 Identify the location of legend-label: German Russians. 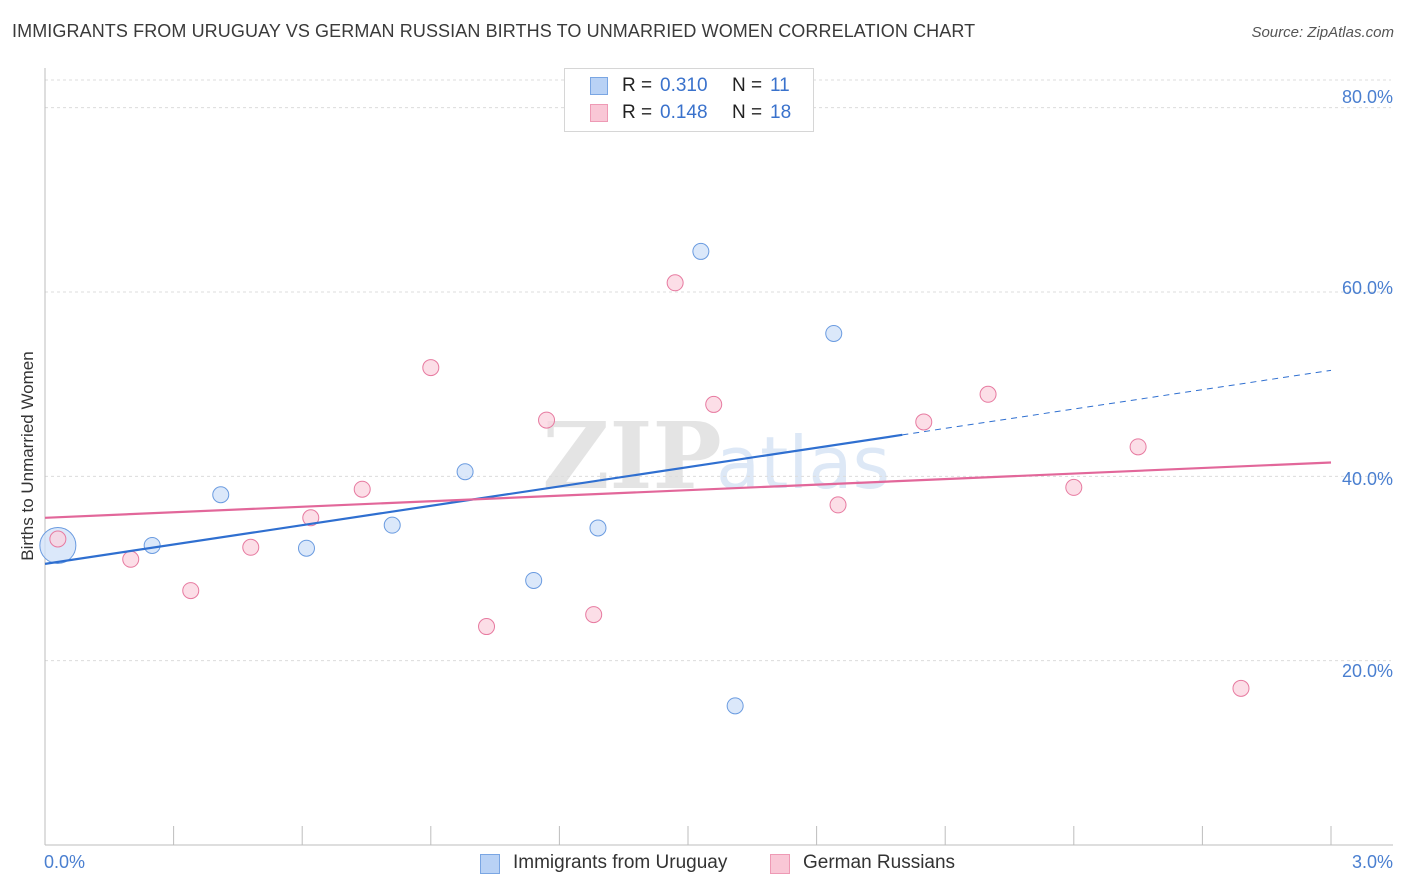
(879, 862).